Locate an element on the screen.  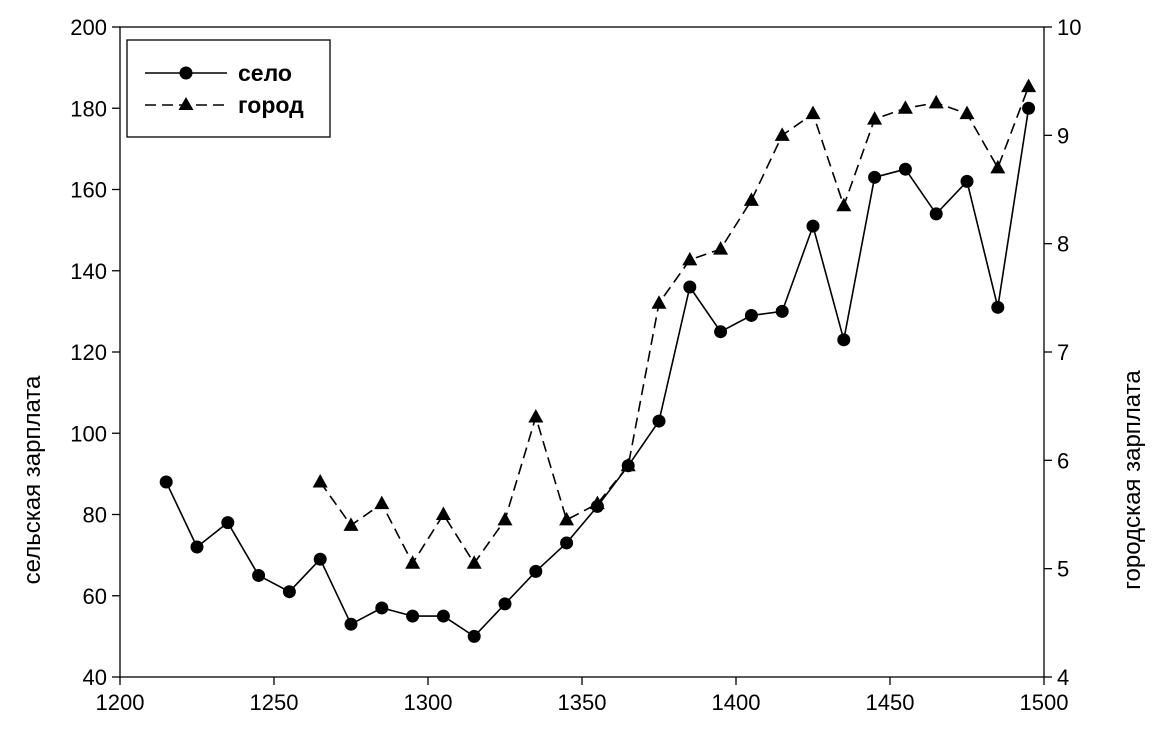
y-axis-title: сельская зарплата is located at coordinates (32, 479).